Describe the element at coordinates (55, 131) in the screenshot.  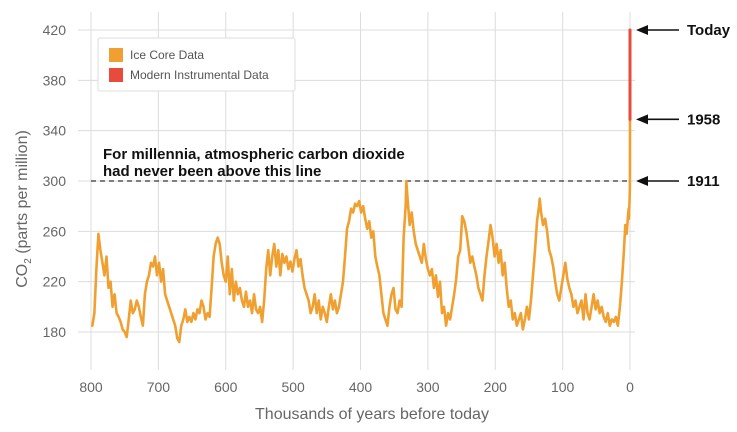
I see `y-tick-label-340: 340` at that location.